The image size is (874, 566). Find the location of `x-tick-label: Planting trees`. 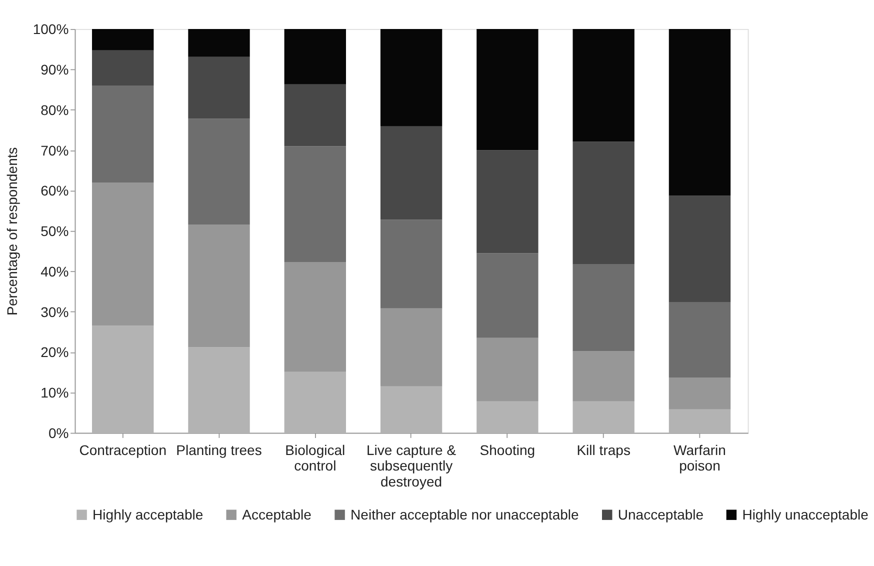

x-tick-label: Planting trees is located at coordinates (219, 450).